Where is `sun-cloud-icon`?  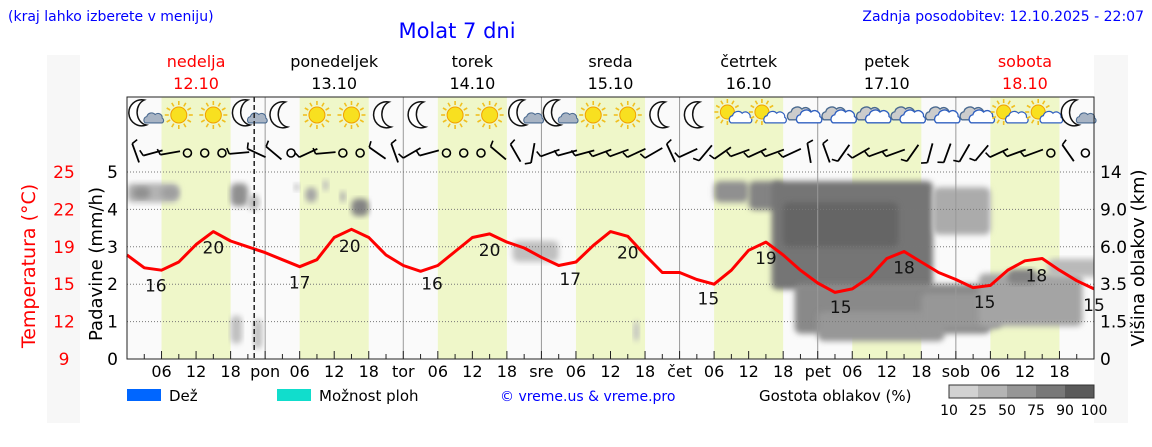 sun-cloud-icon is located at coordinates (1009, 112).